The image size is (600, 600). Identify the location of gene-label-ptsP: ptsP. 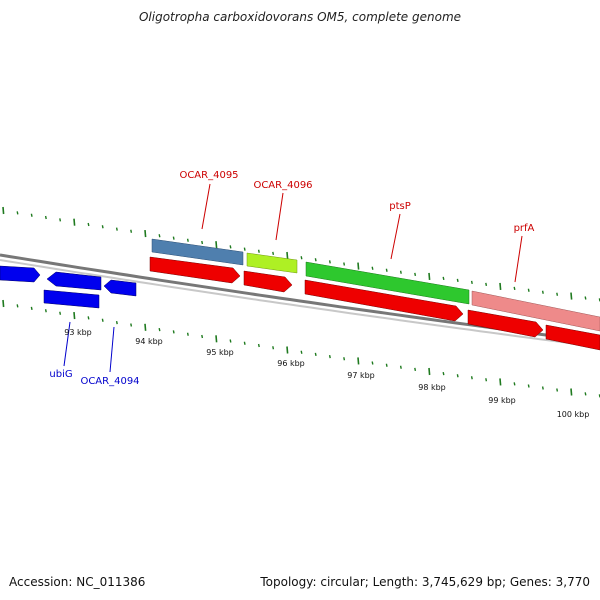
(400, 206).